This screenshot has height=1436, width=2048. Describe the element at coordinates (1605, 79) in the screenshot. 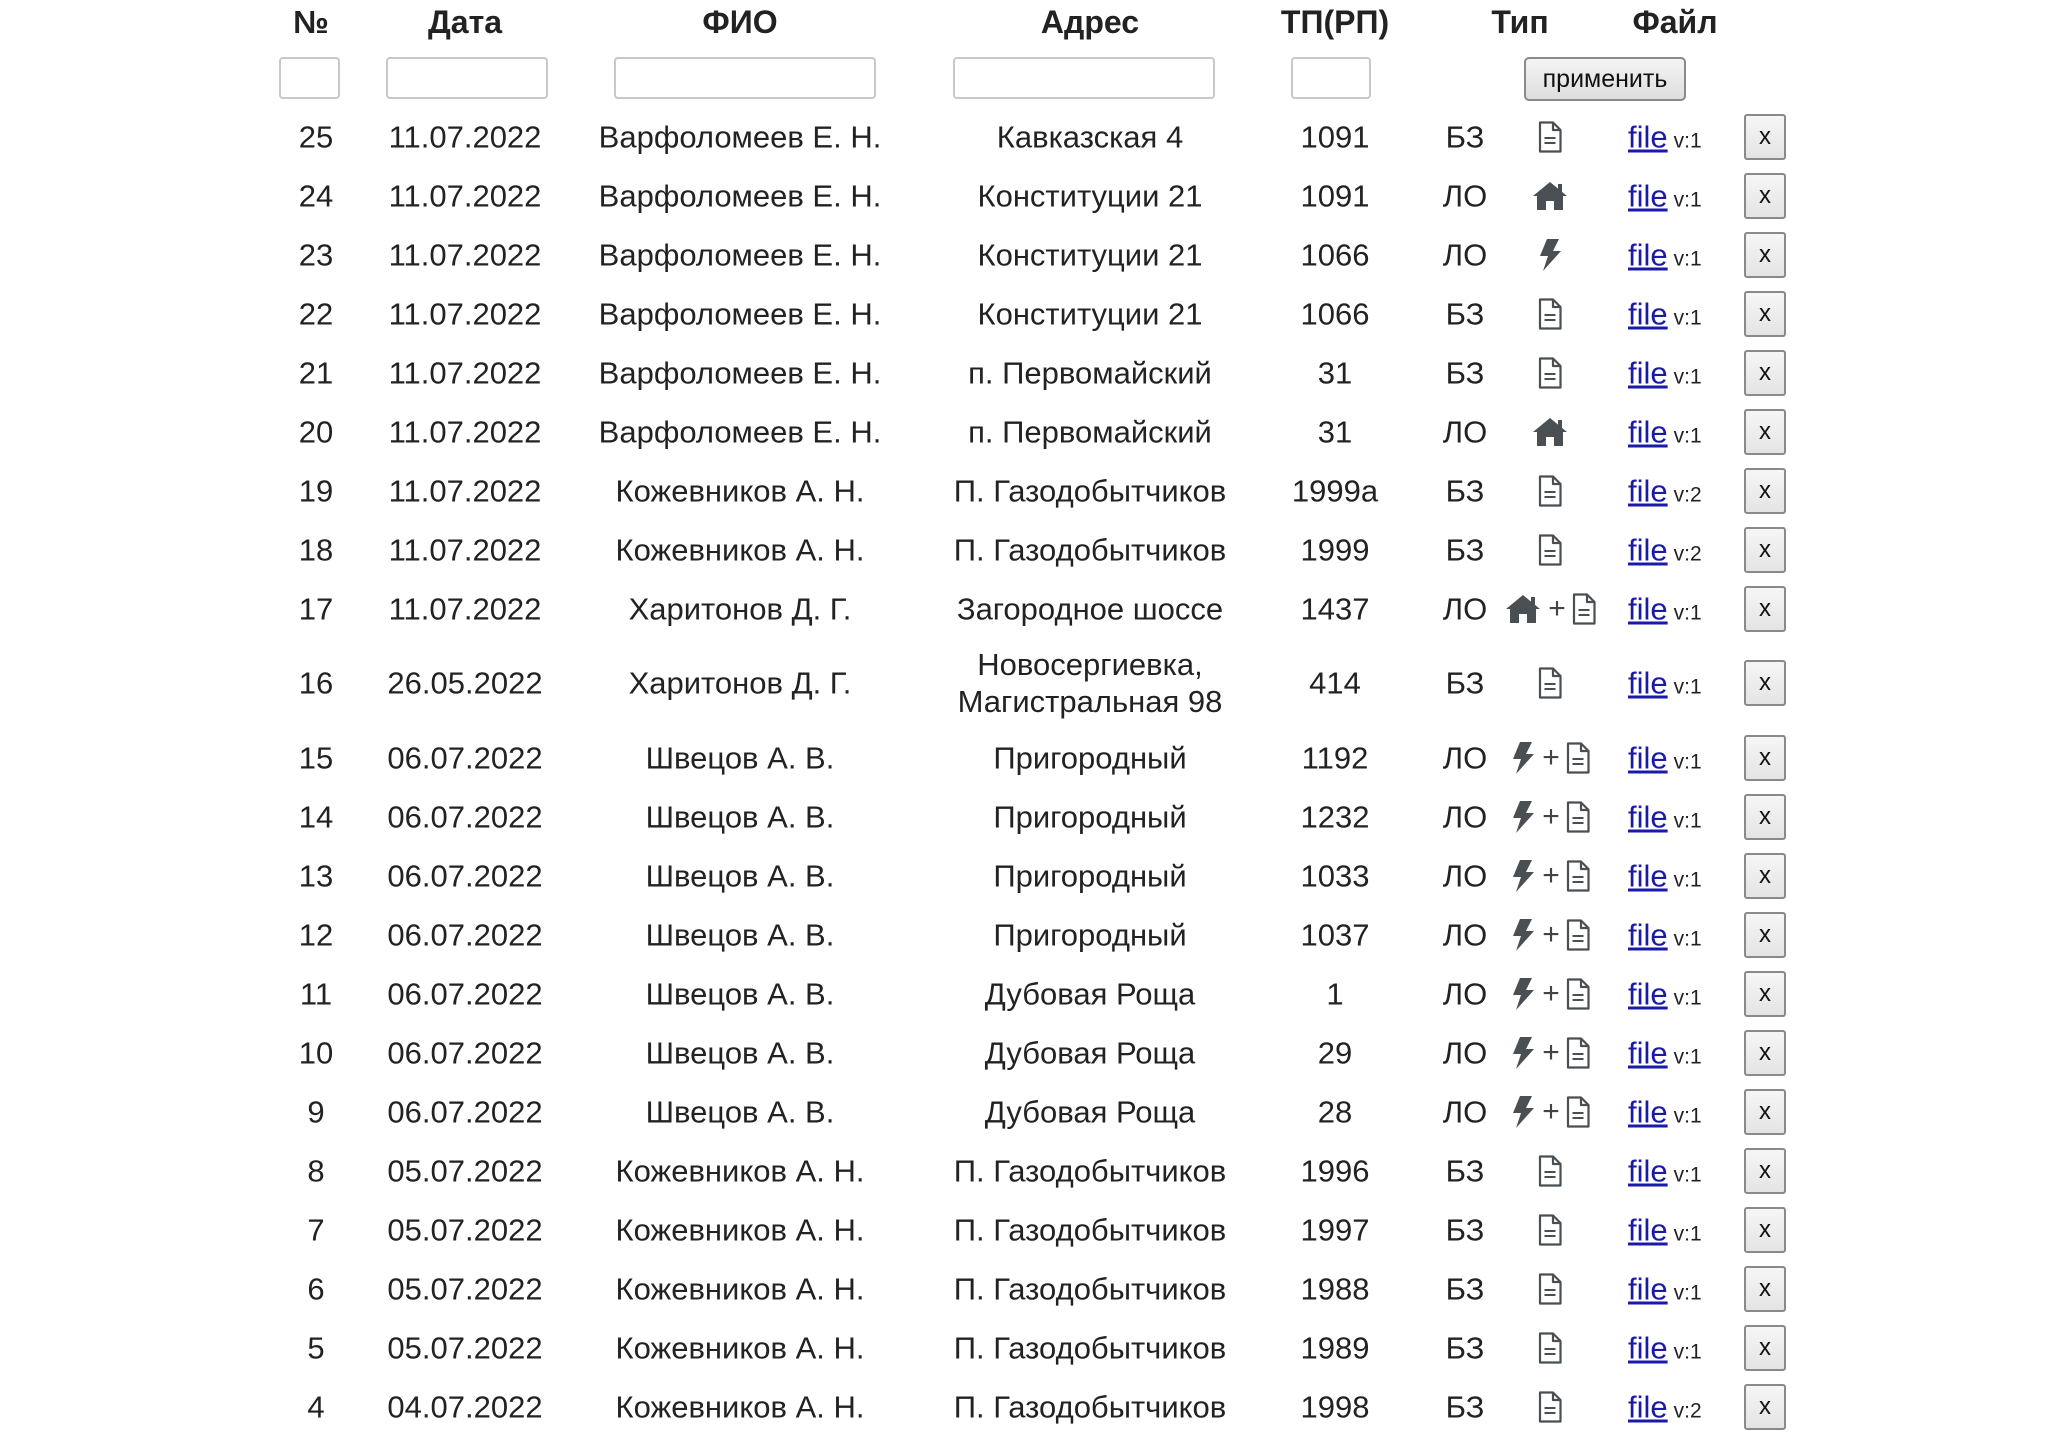

I see `apply-button: применить` at that location.